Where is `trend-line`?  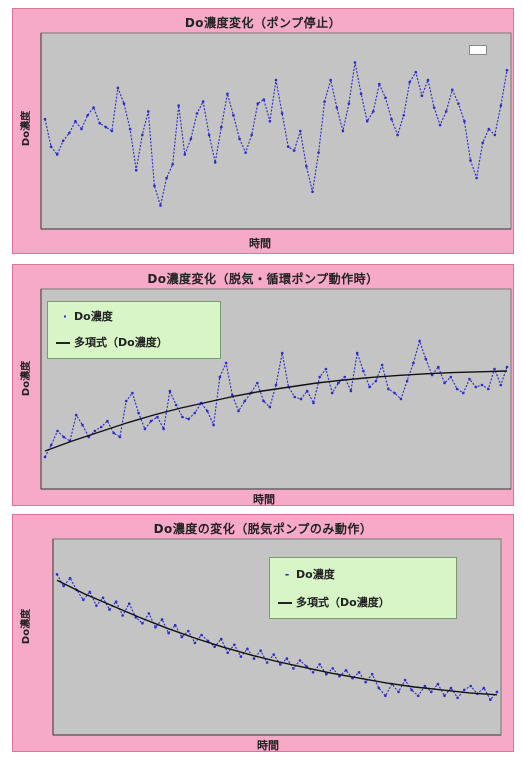
trend-line is located at coordinates (276, 411).